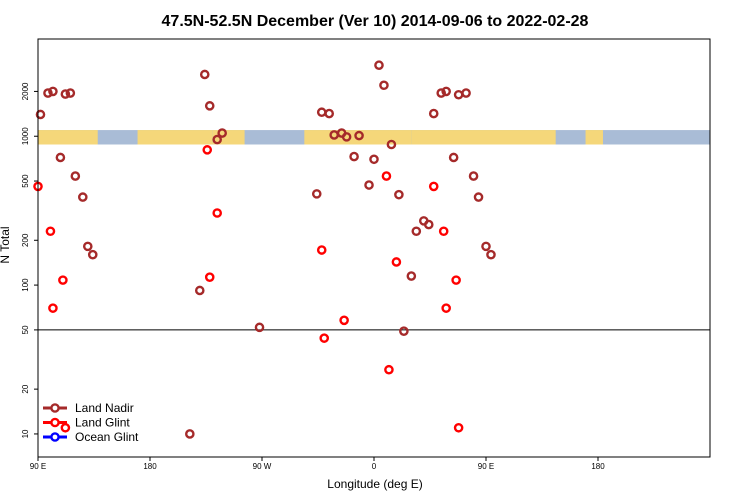  I want to click on land-ocean-band, so click(374, 137).